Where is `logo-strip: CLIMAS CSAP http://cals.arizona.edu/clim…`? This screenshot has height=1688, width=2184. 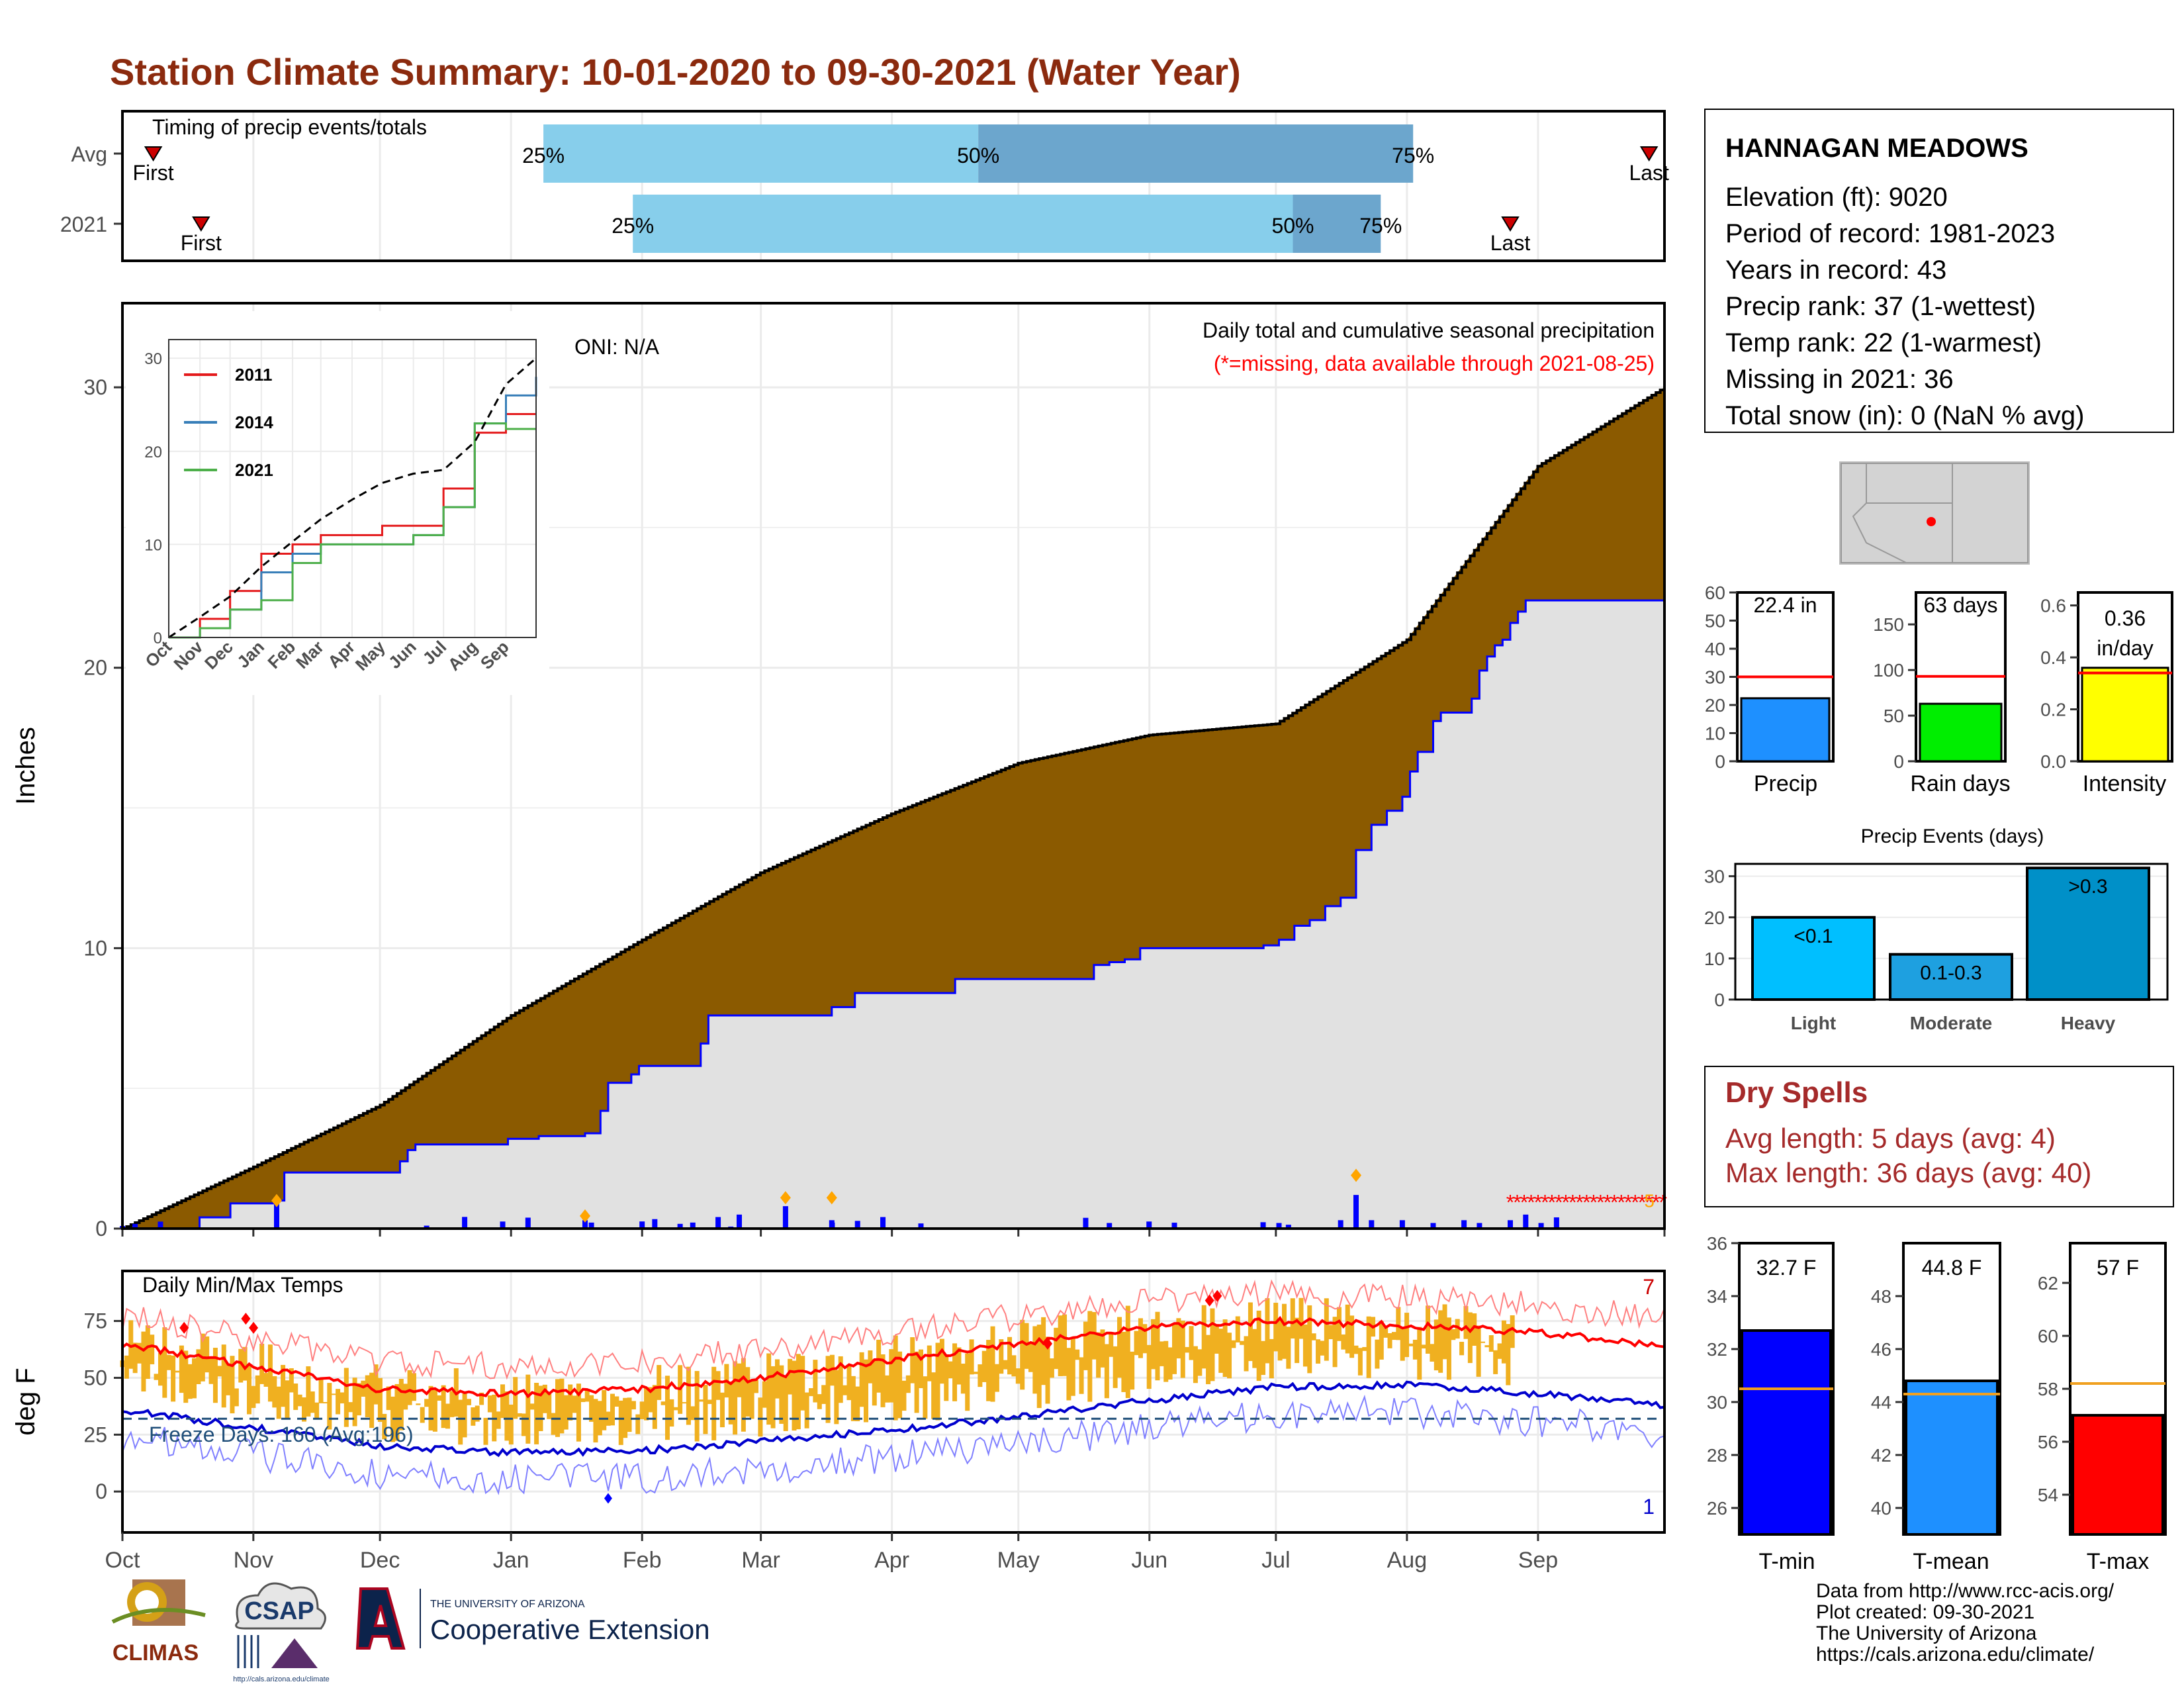
logo-strip: CLIMAS CSAP http://cals.arizona.edu/clim… is located at coordinates (410, 1631).